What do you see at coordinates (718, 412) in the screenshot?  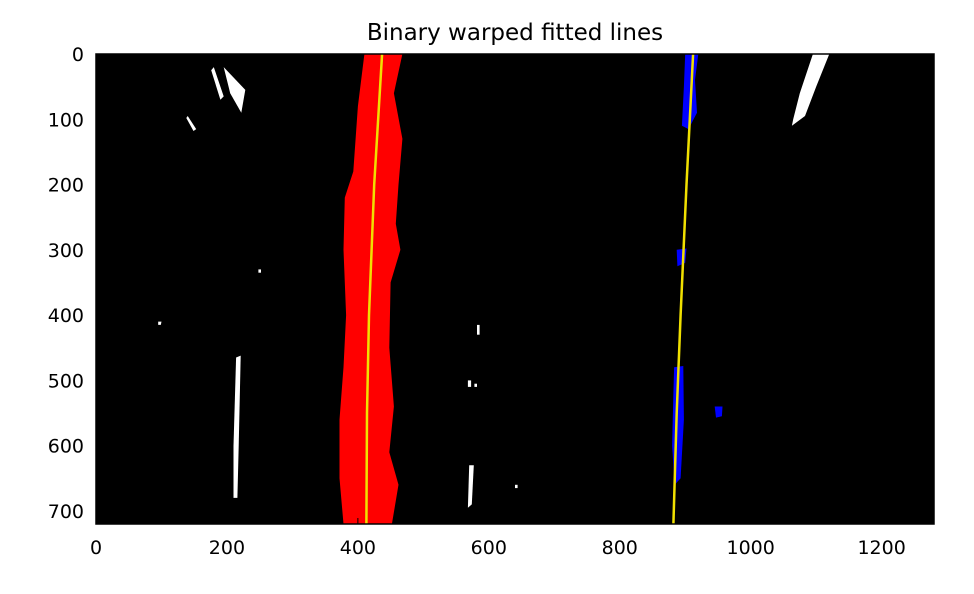 I see `right-lane-pixels` at bounding box center [718, 412].